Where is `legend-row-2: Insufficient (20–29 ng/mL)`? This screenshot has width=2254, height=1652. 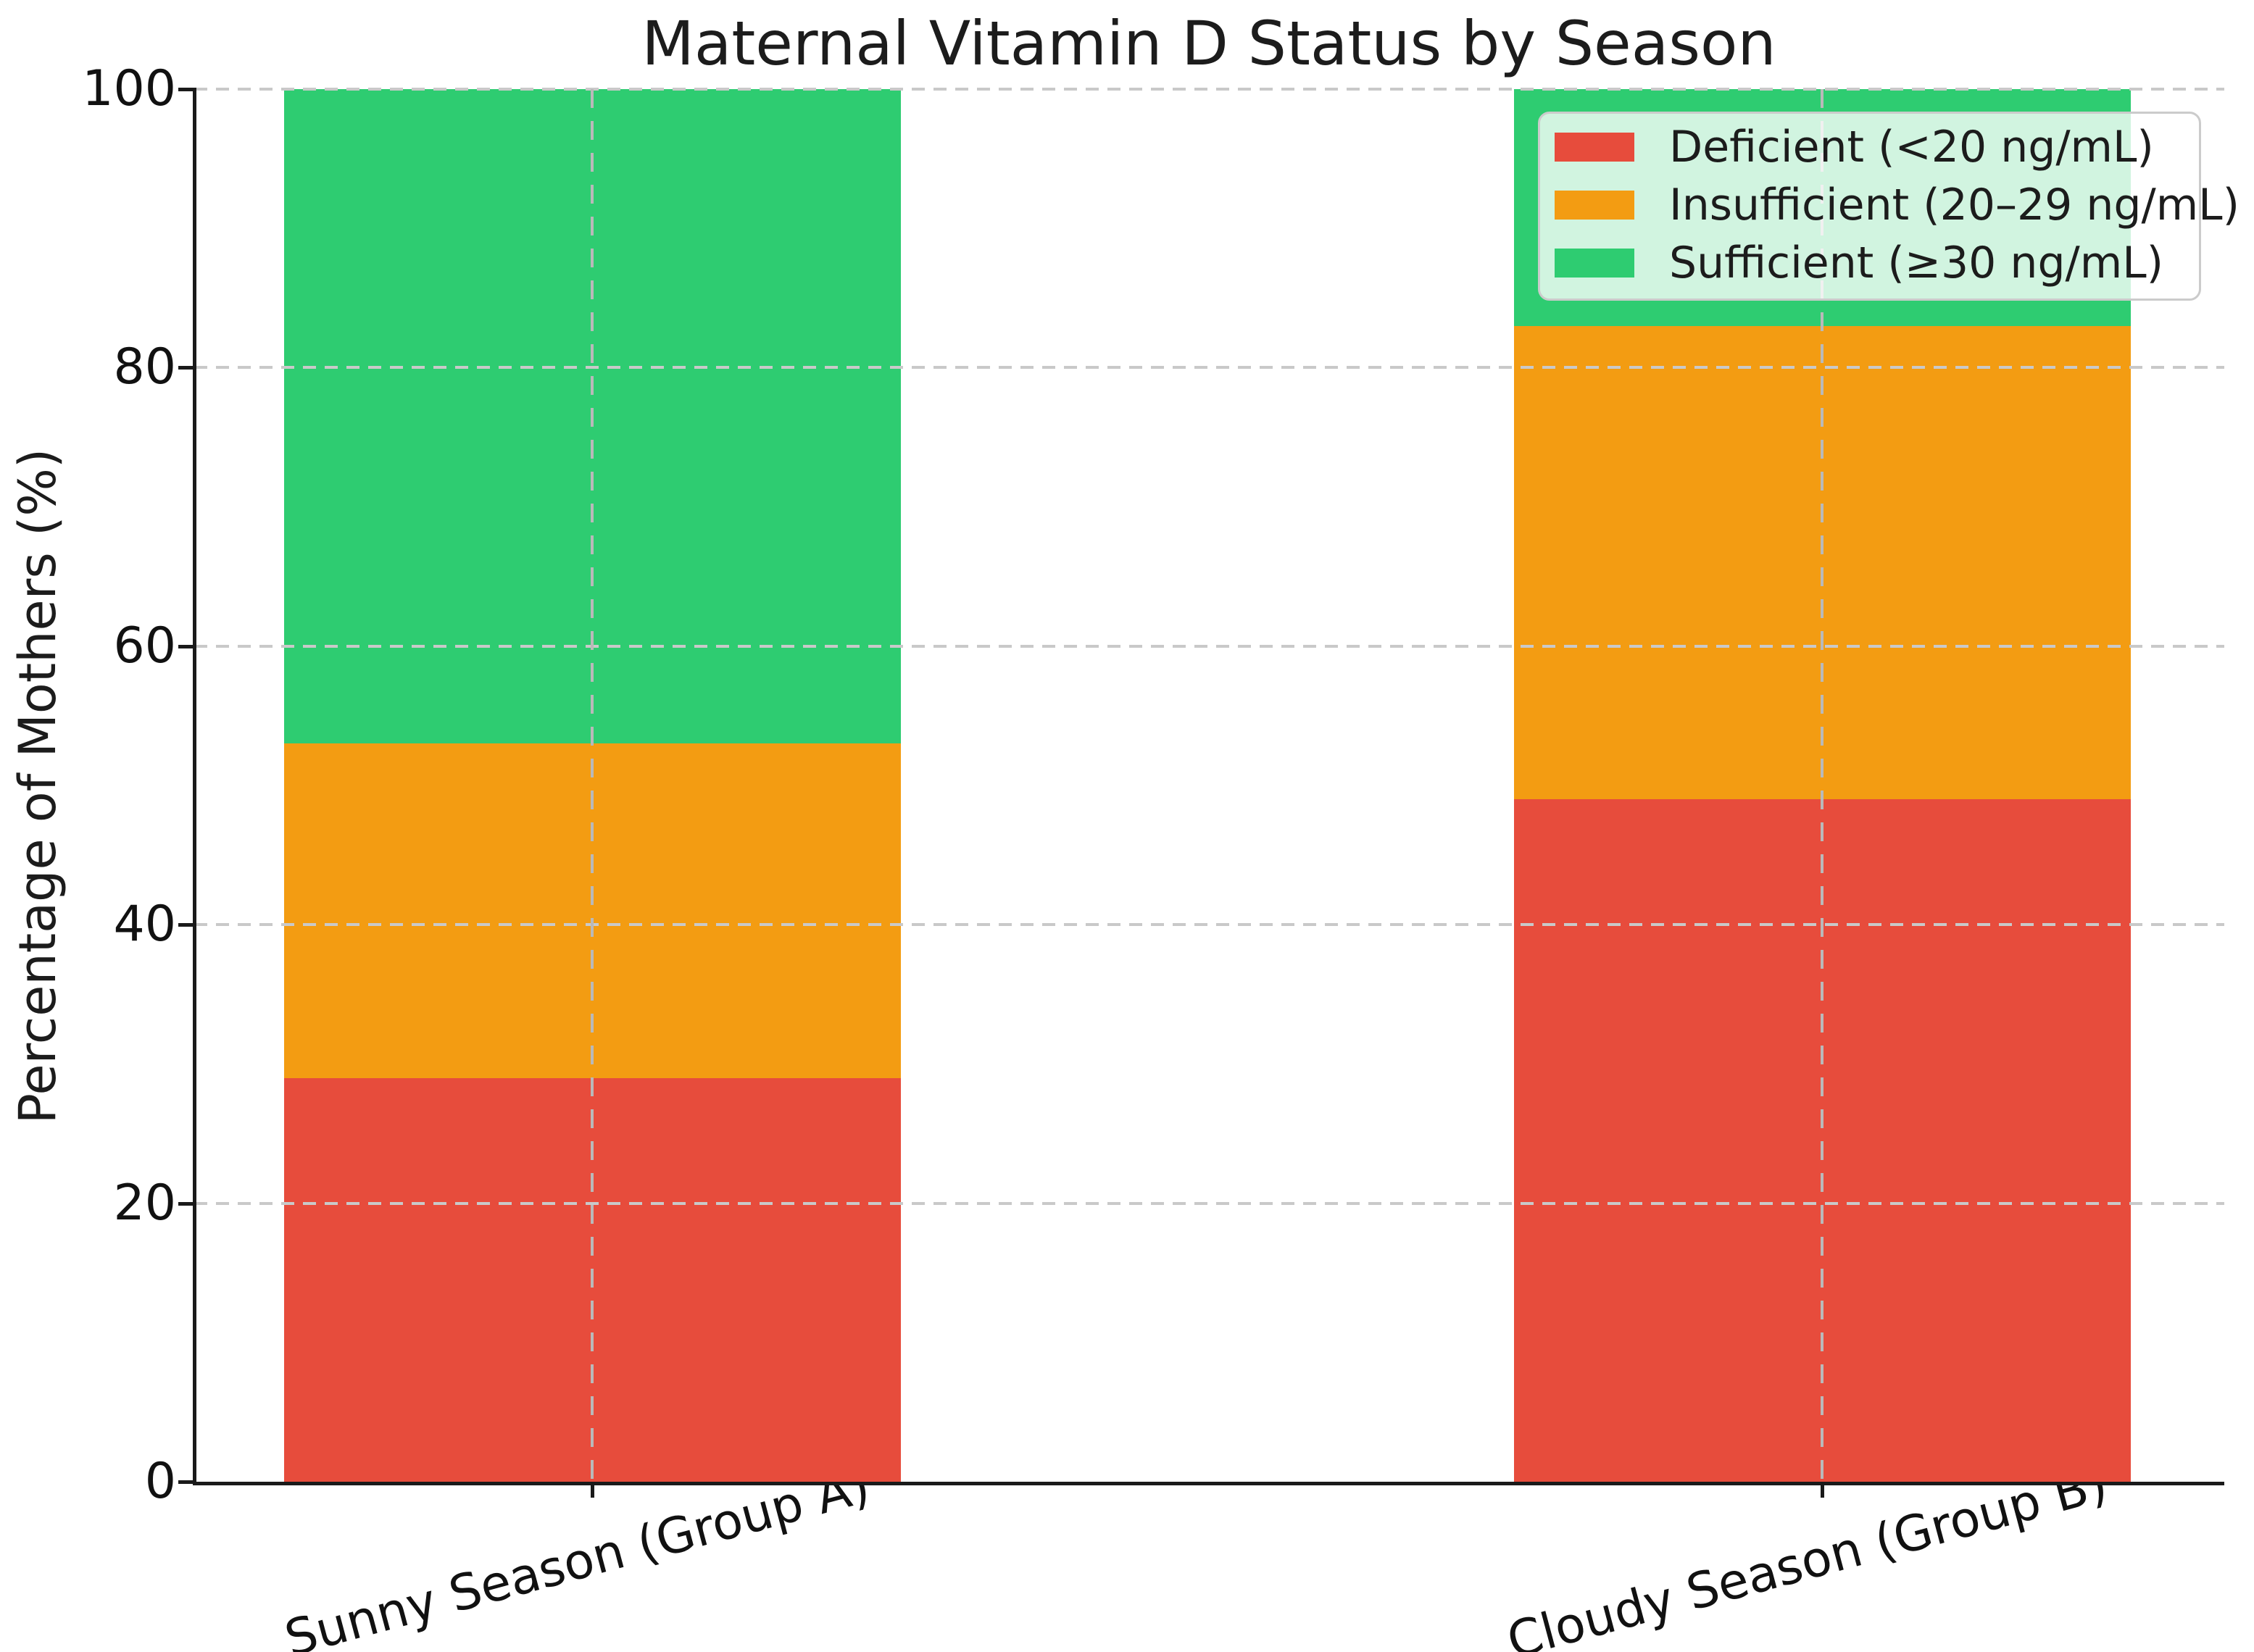 legend-row-2: Insufficient (20–29 ng/mL) is located at coordinates (1897, 205).